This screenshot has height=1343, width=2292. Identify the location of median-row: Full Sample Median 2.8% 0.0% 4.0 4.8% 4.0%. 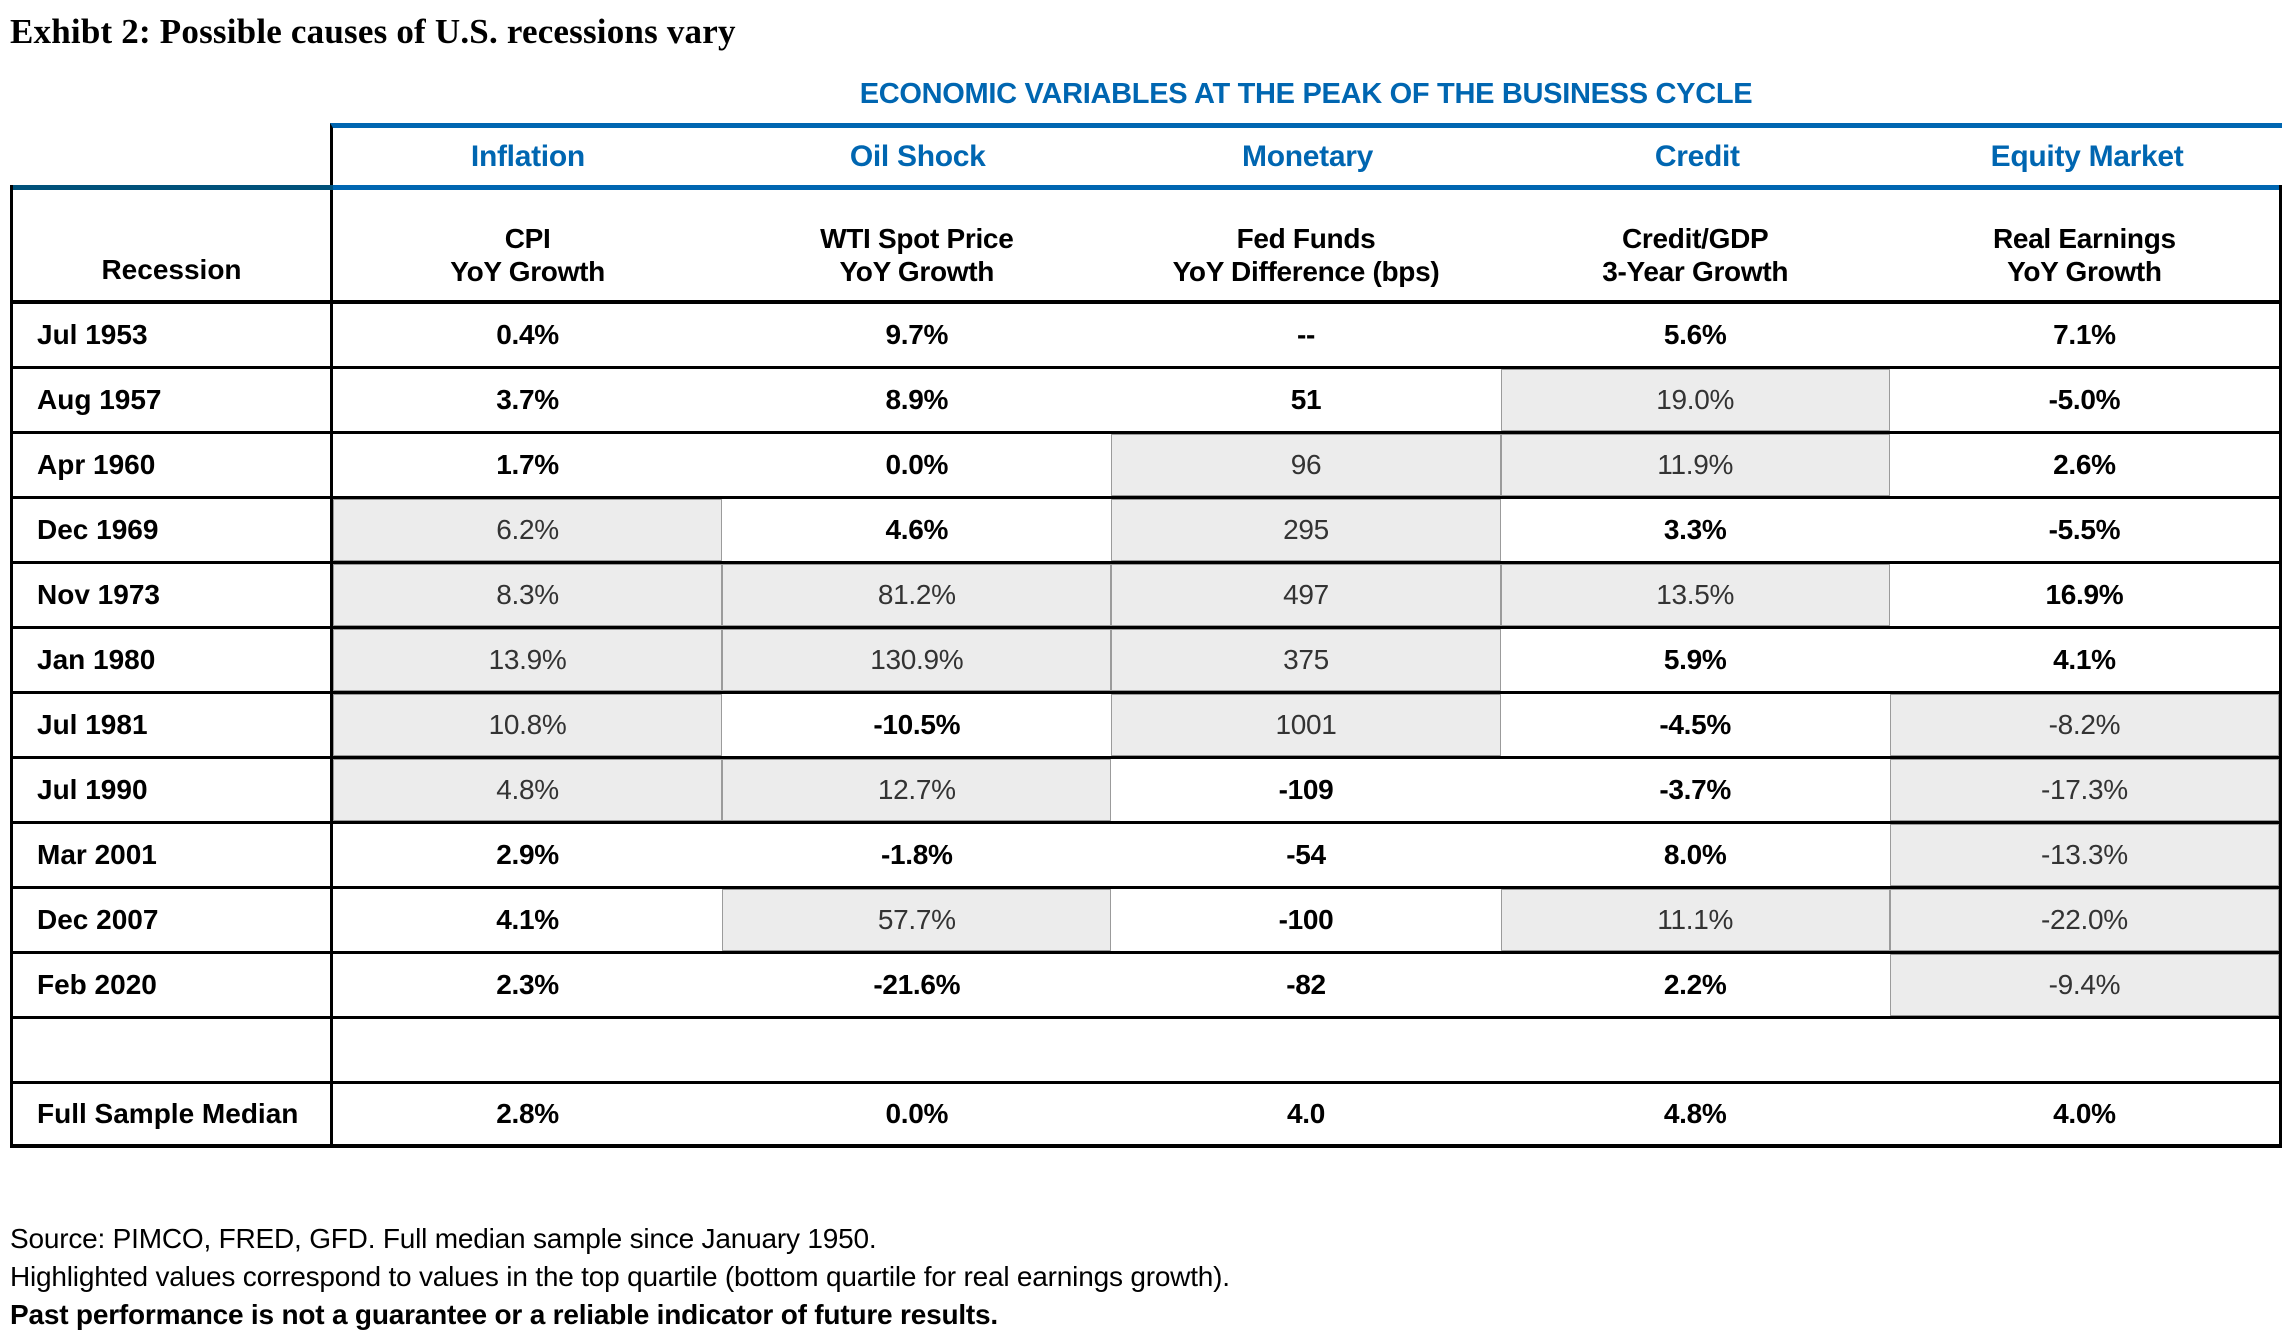
(1146, 1112).